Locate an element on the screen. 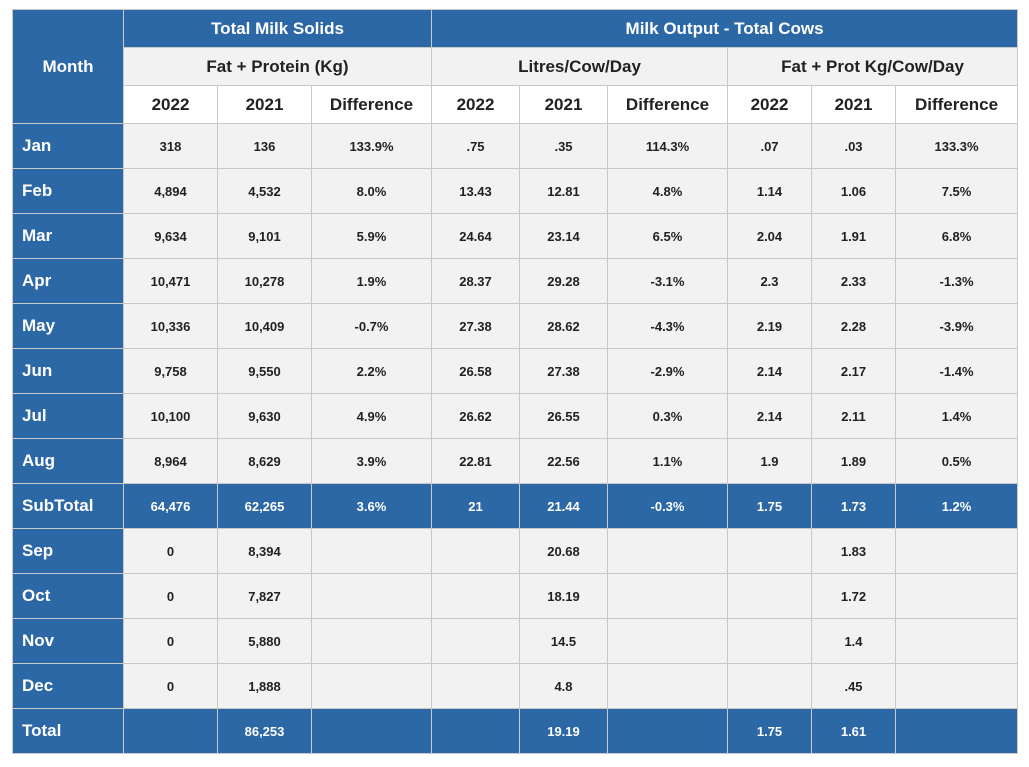 This screenshot has height=767, width=1029. value-cell: .07 is located at coordinates (769, 146).